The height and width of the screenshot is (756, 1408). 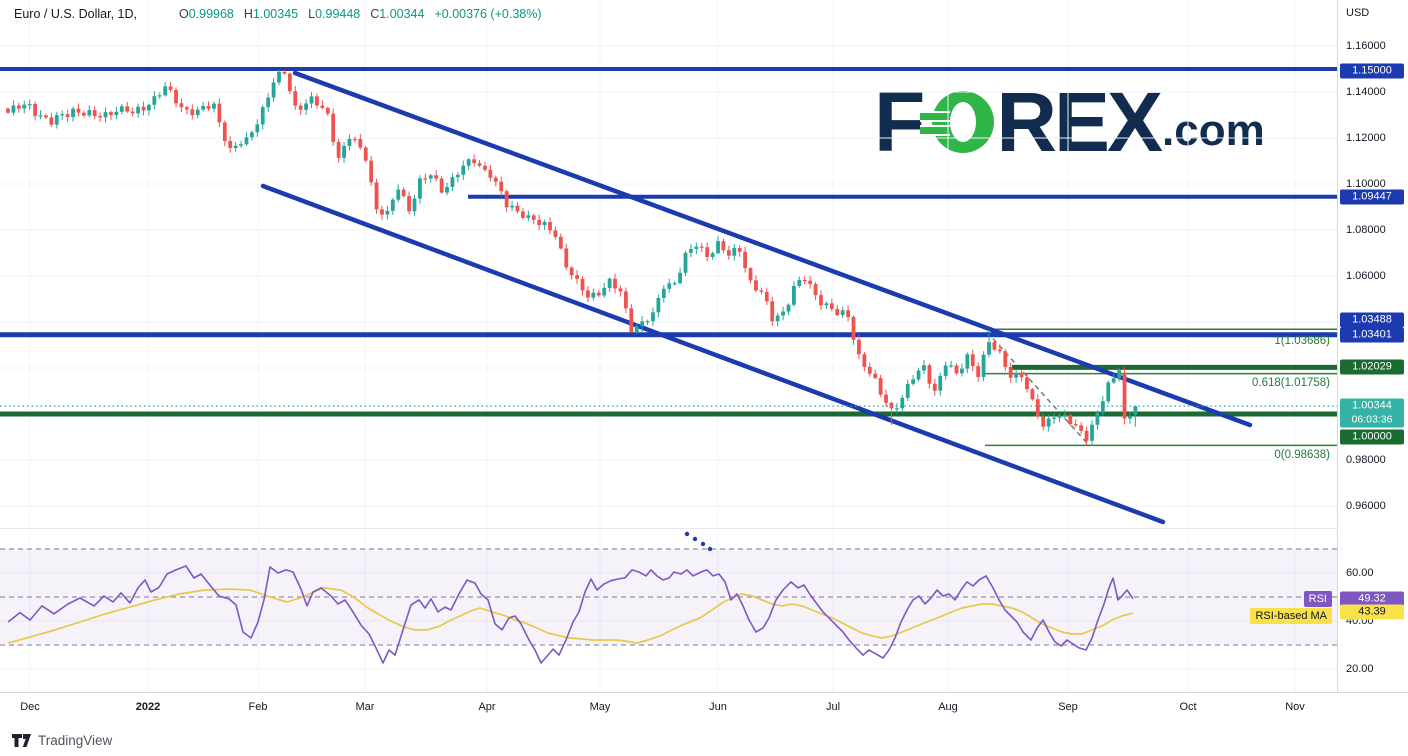 I want to click on open-value: 0.99968, so click(x=211, y=14).